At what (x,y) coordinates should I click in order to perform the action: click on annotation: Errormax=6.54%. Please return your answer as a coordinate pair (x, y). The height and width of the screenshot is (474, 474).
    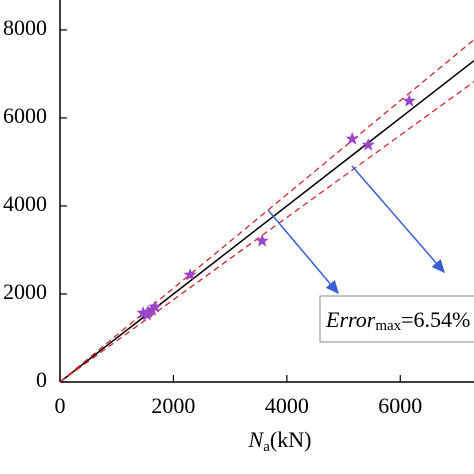
    Looking at the image, I should click on (397, 320).